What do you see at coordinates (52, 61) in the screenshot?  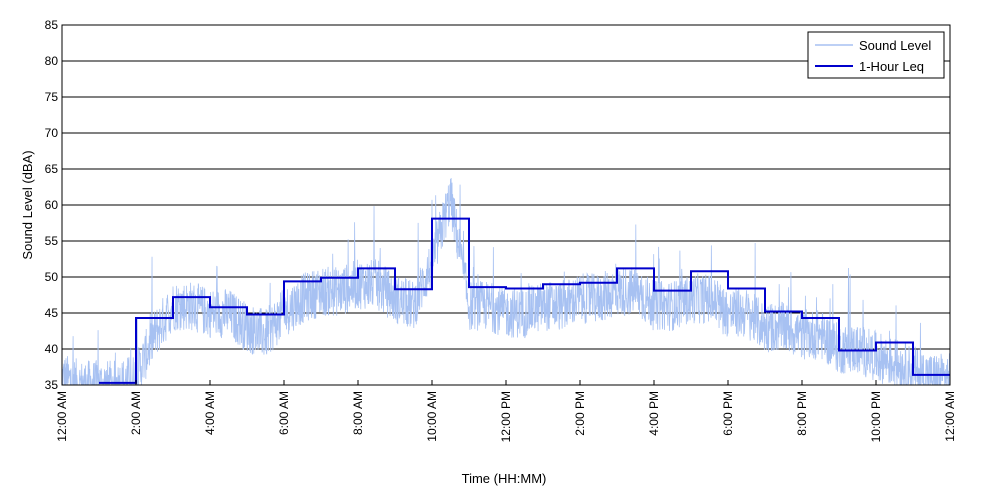 I see `y-tick-label: 80` at bounding box center [52, 61].